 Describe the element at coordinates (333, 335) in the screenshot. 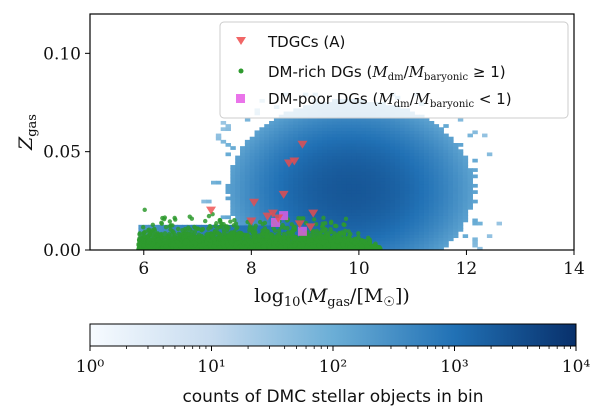

I see `colorbar-gradient` at that location.